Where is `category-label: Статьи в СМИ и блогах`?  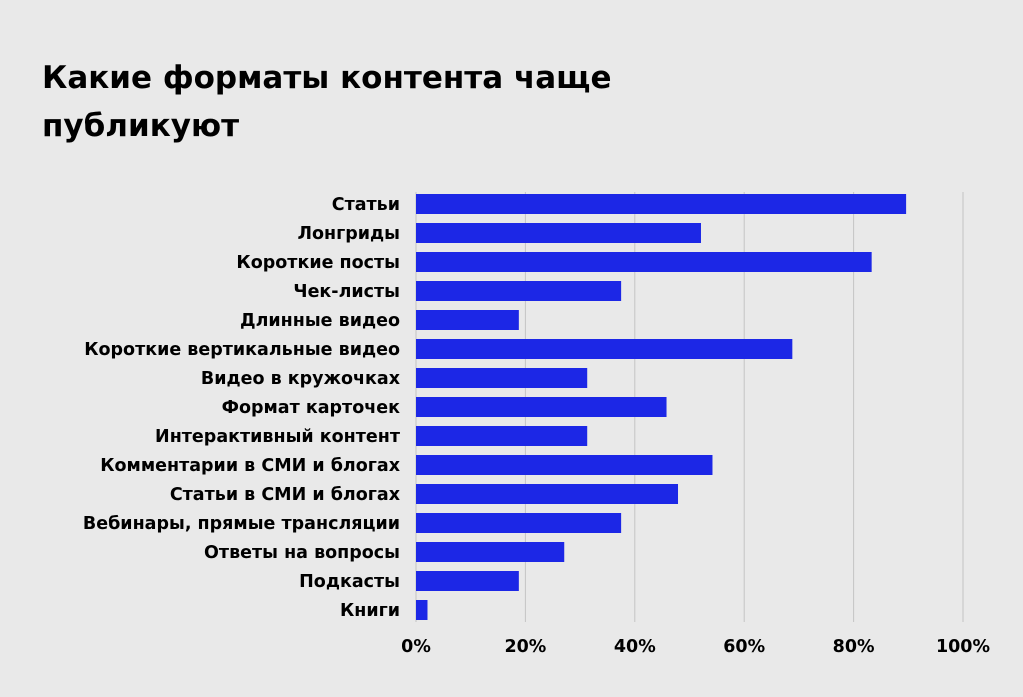 category-label: Статьи в СМИ и блогах is located at coordinates (285, 495).